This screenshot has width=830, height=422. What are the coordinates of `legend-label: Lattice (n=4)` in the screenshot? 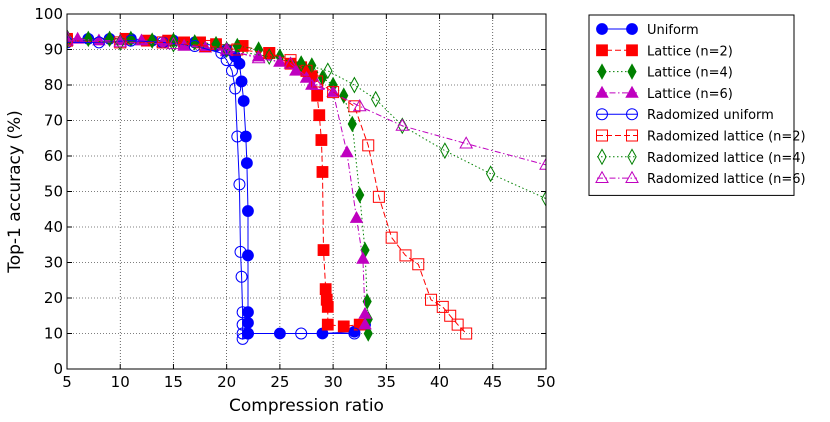 It's located at (690, 73).